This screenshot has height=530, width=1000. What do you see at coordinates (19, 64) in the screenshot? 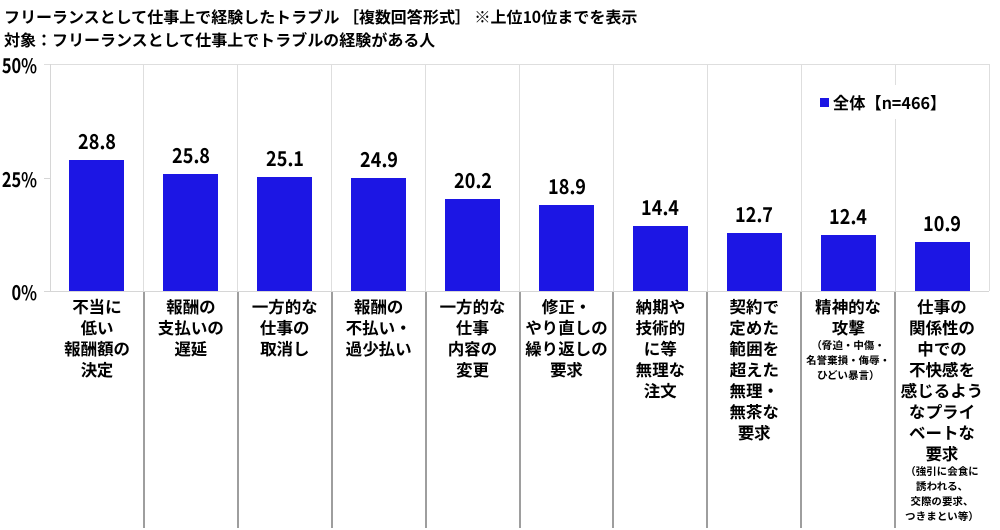
I see `y-axis-tick-label: 50%` at bounding box center [19, 64].